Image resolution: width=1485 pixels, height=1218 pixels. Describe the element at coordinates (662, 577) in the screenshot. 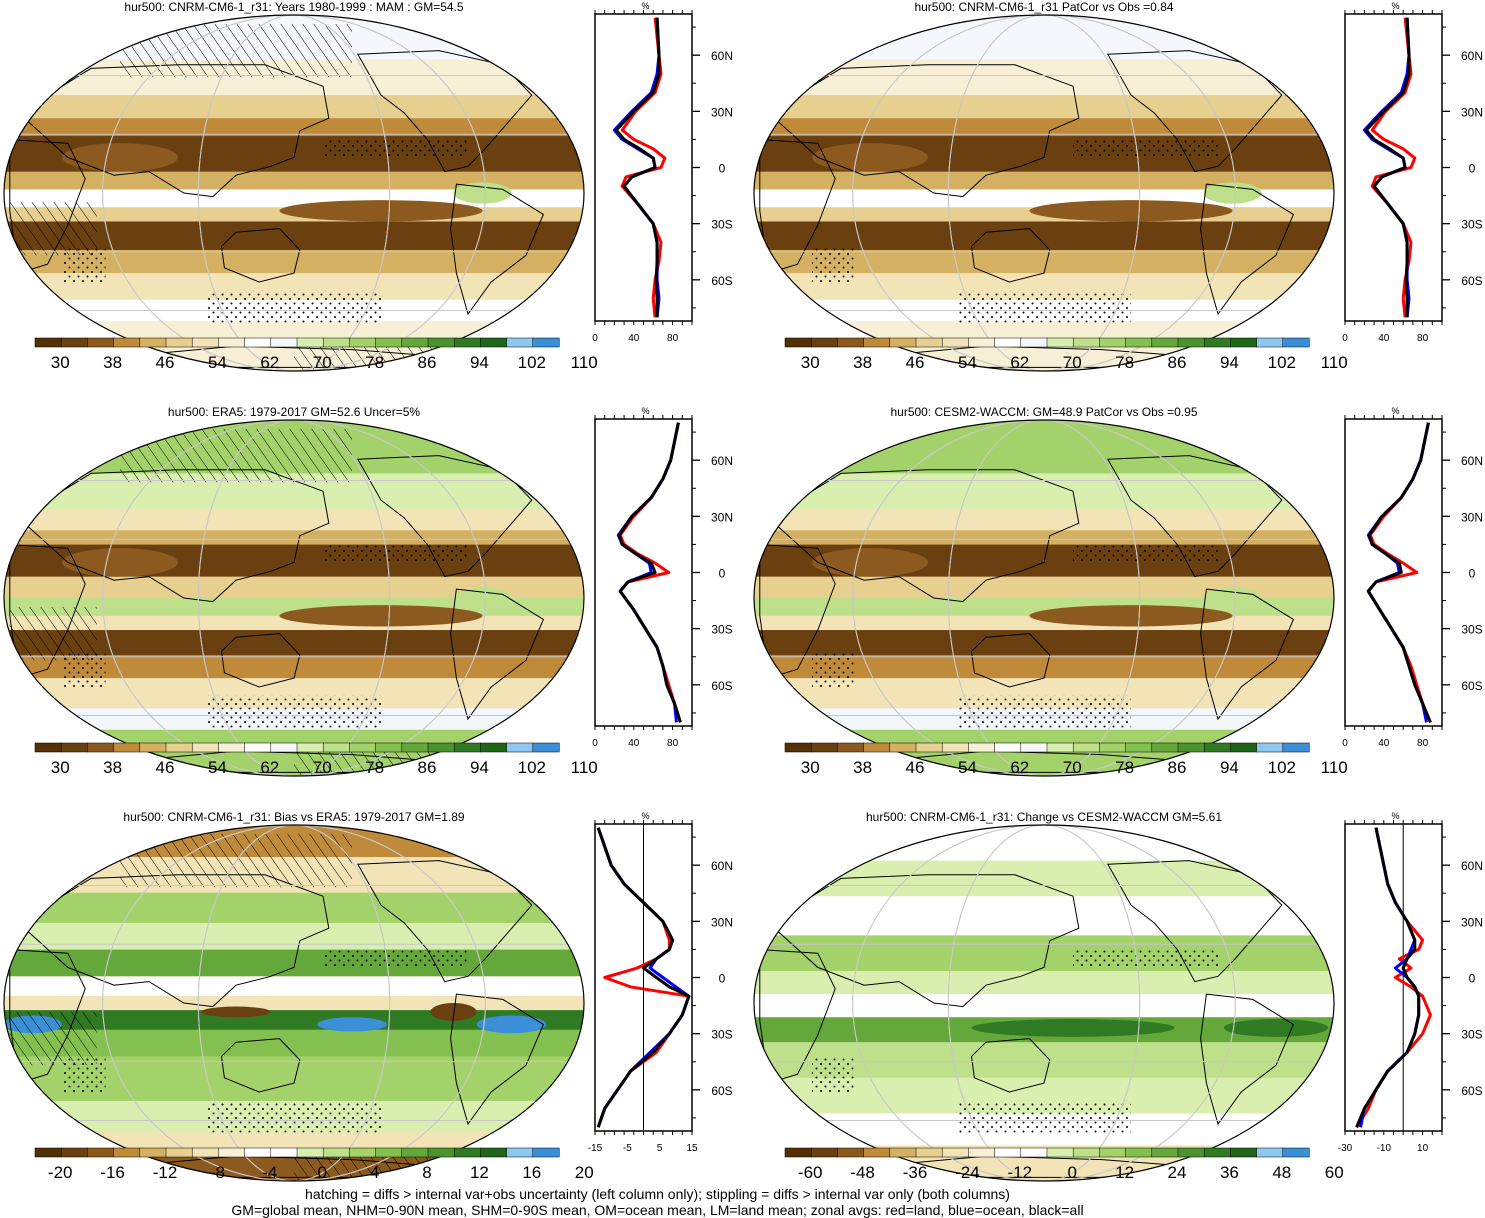

I see `zonal-p3: % 0 40 80 60N 30N 0 30S 60S` at that location.